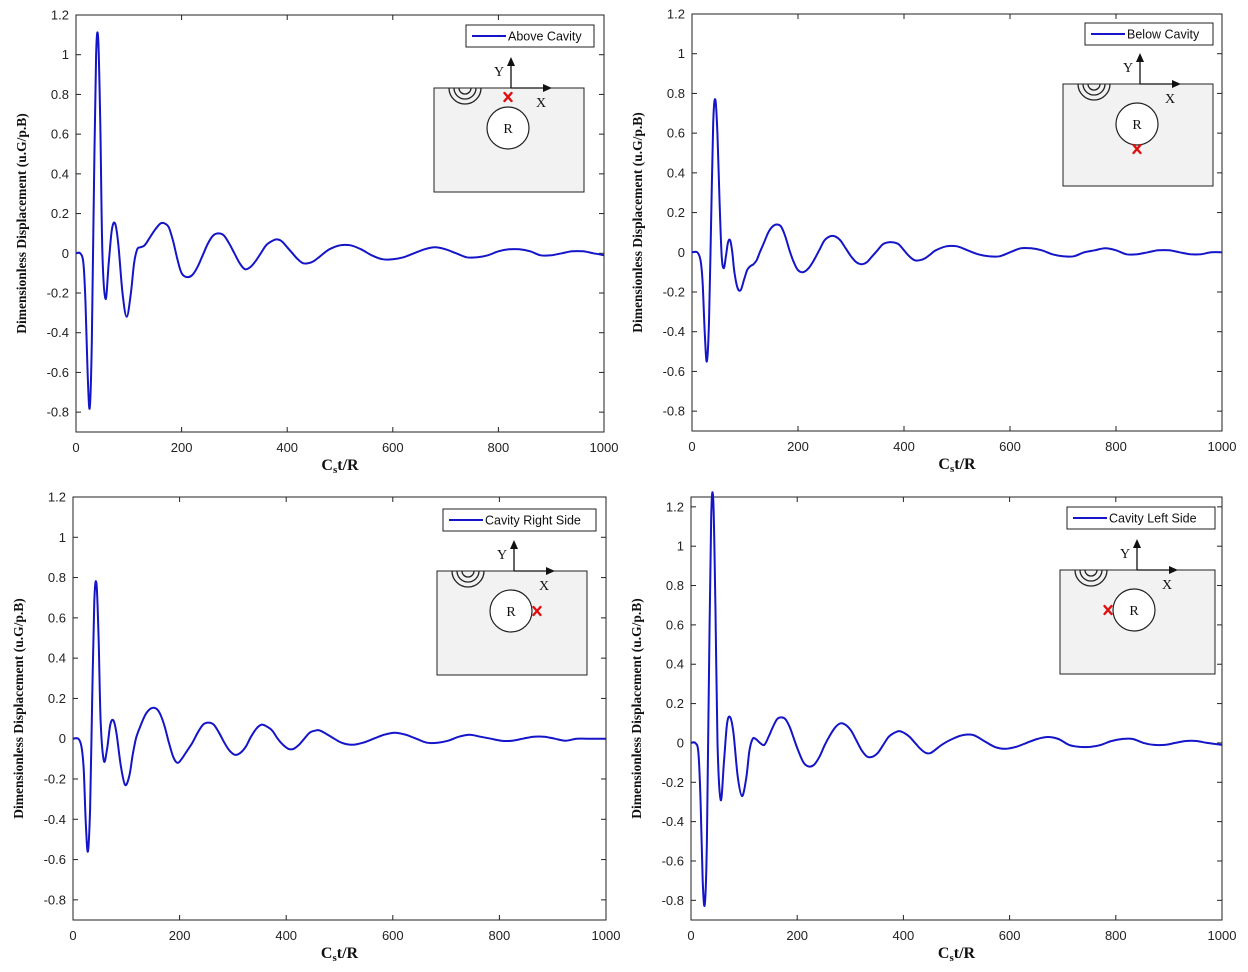 The image size is (1248, 972). What do you see at coordinates (508, 128) in the screenshot?
I see `cavity-circle` at bounding box center [508, 128].